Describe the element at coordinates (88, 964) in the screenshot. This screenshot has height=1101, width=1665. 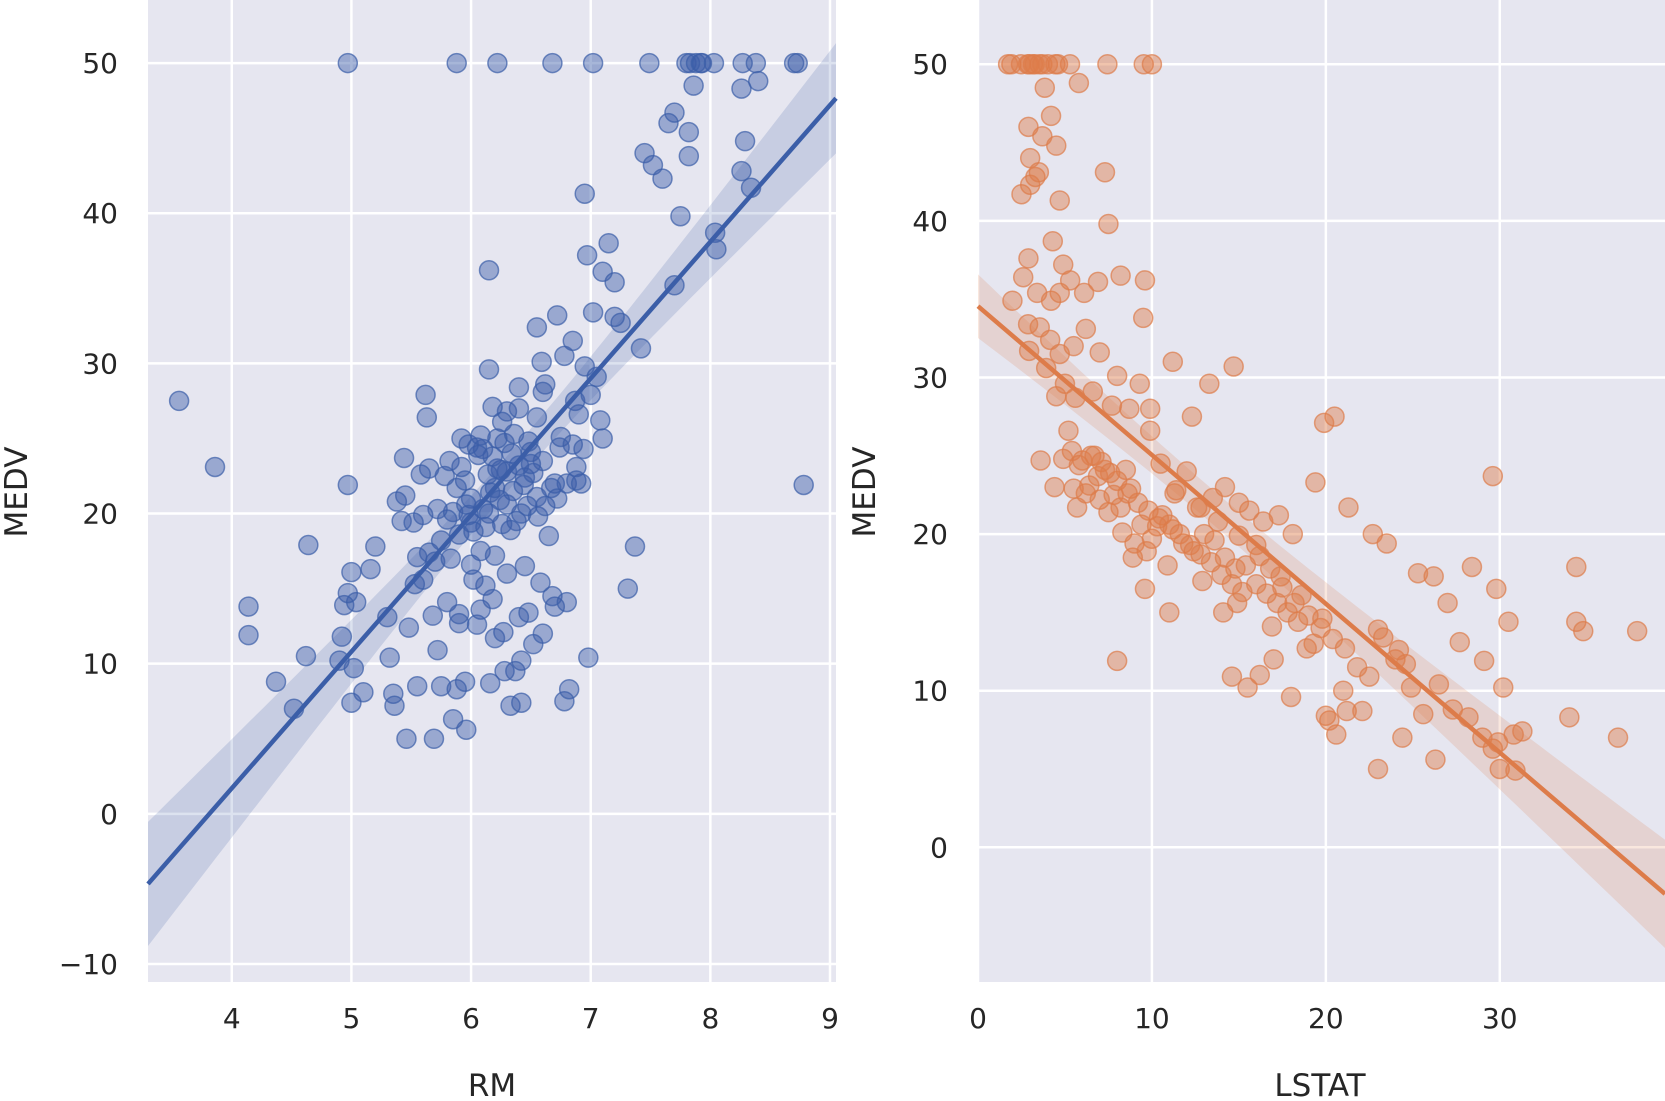
I see `y-tick-label: −10` at that location.